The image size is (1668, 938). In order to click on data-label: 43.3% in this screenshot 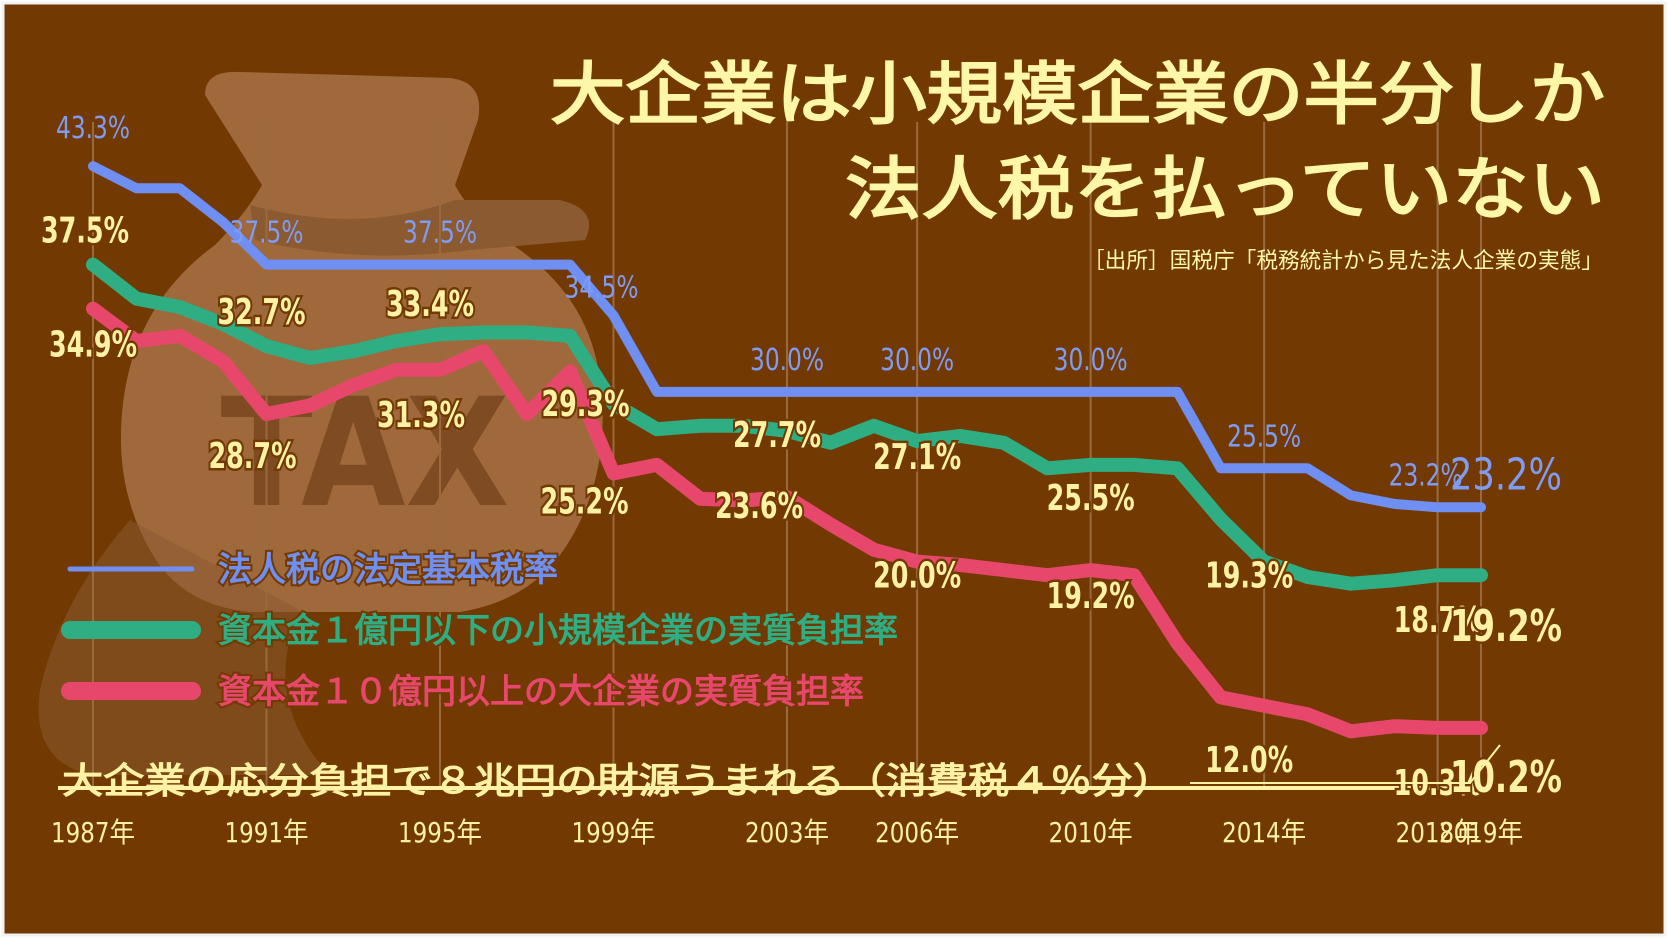, I will do `click(93, 128)`.